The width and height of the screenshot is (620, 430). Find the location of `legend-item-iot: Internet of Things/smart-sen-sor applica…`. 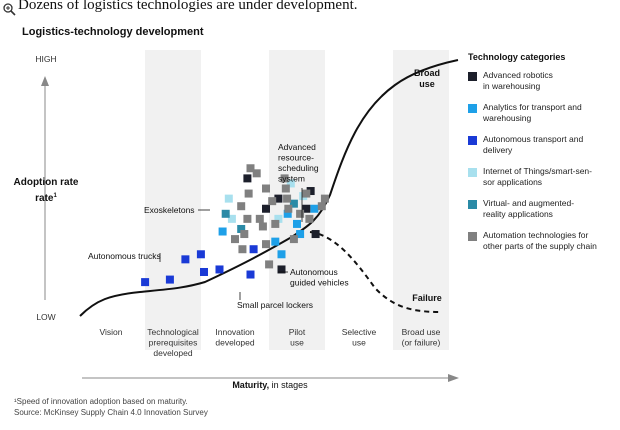

legend-item-iot: Internet of Things/smart-sen-sor applica… is located at coordinates (543, 177).